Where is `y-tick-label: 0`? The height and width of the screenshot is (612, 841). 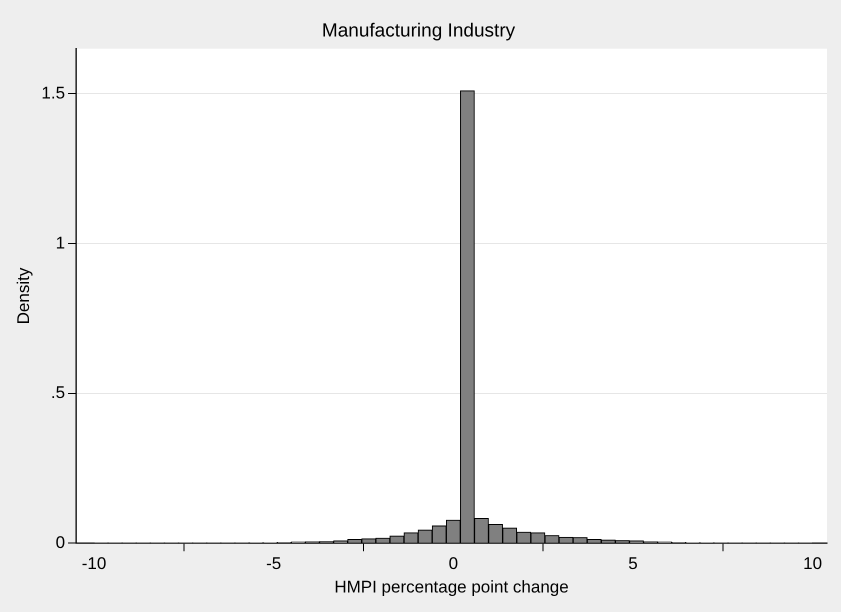 y-tick-label: 0 is located at coordinates (61, 542).